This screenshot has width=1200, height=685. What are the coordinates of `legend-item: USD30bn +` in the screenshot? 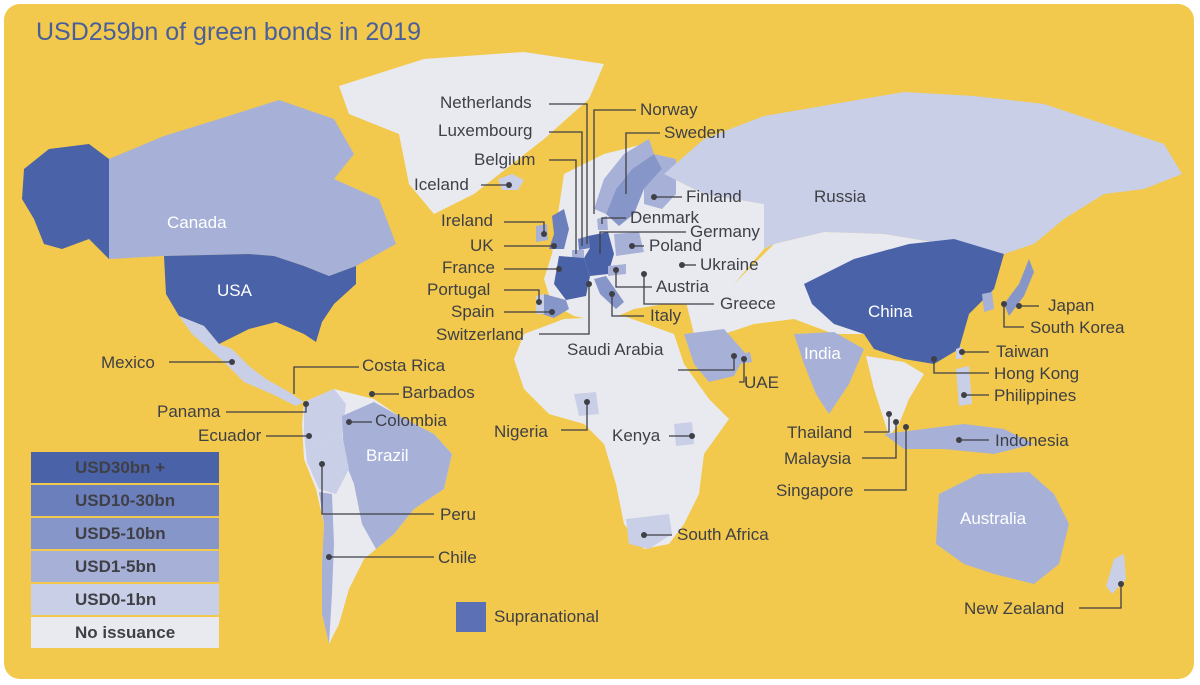 It's located at (125, 467).